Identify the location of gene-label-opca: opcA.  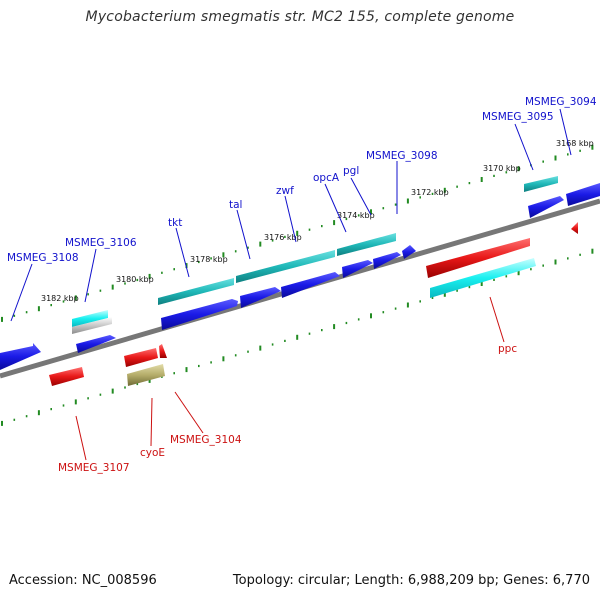
(326, 178).